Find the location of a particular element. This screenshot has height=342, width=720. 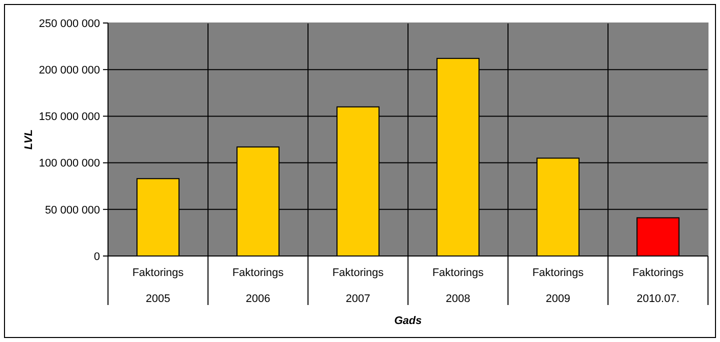

y-tick-label: 50 000 000 is located at coordinates (72, 210).